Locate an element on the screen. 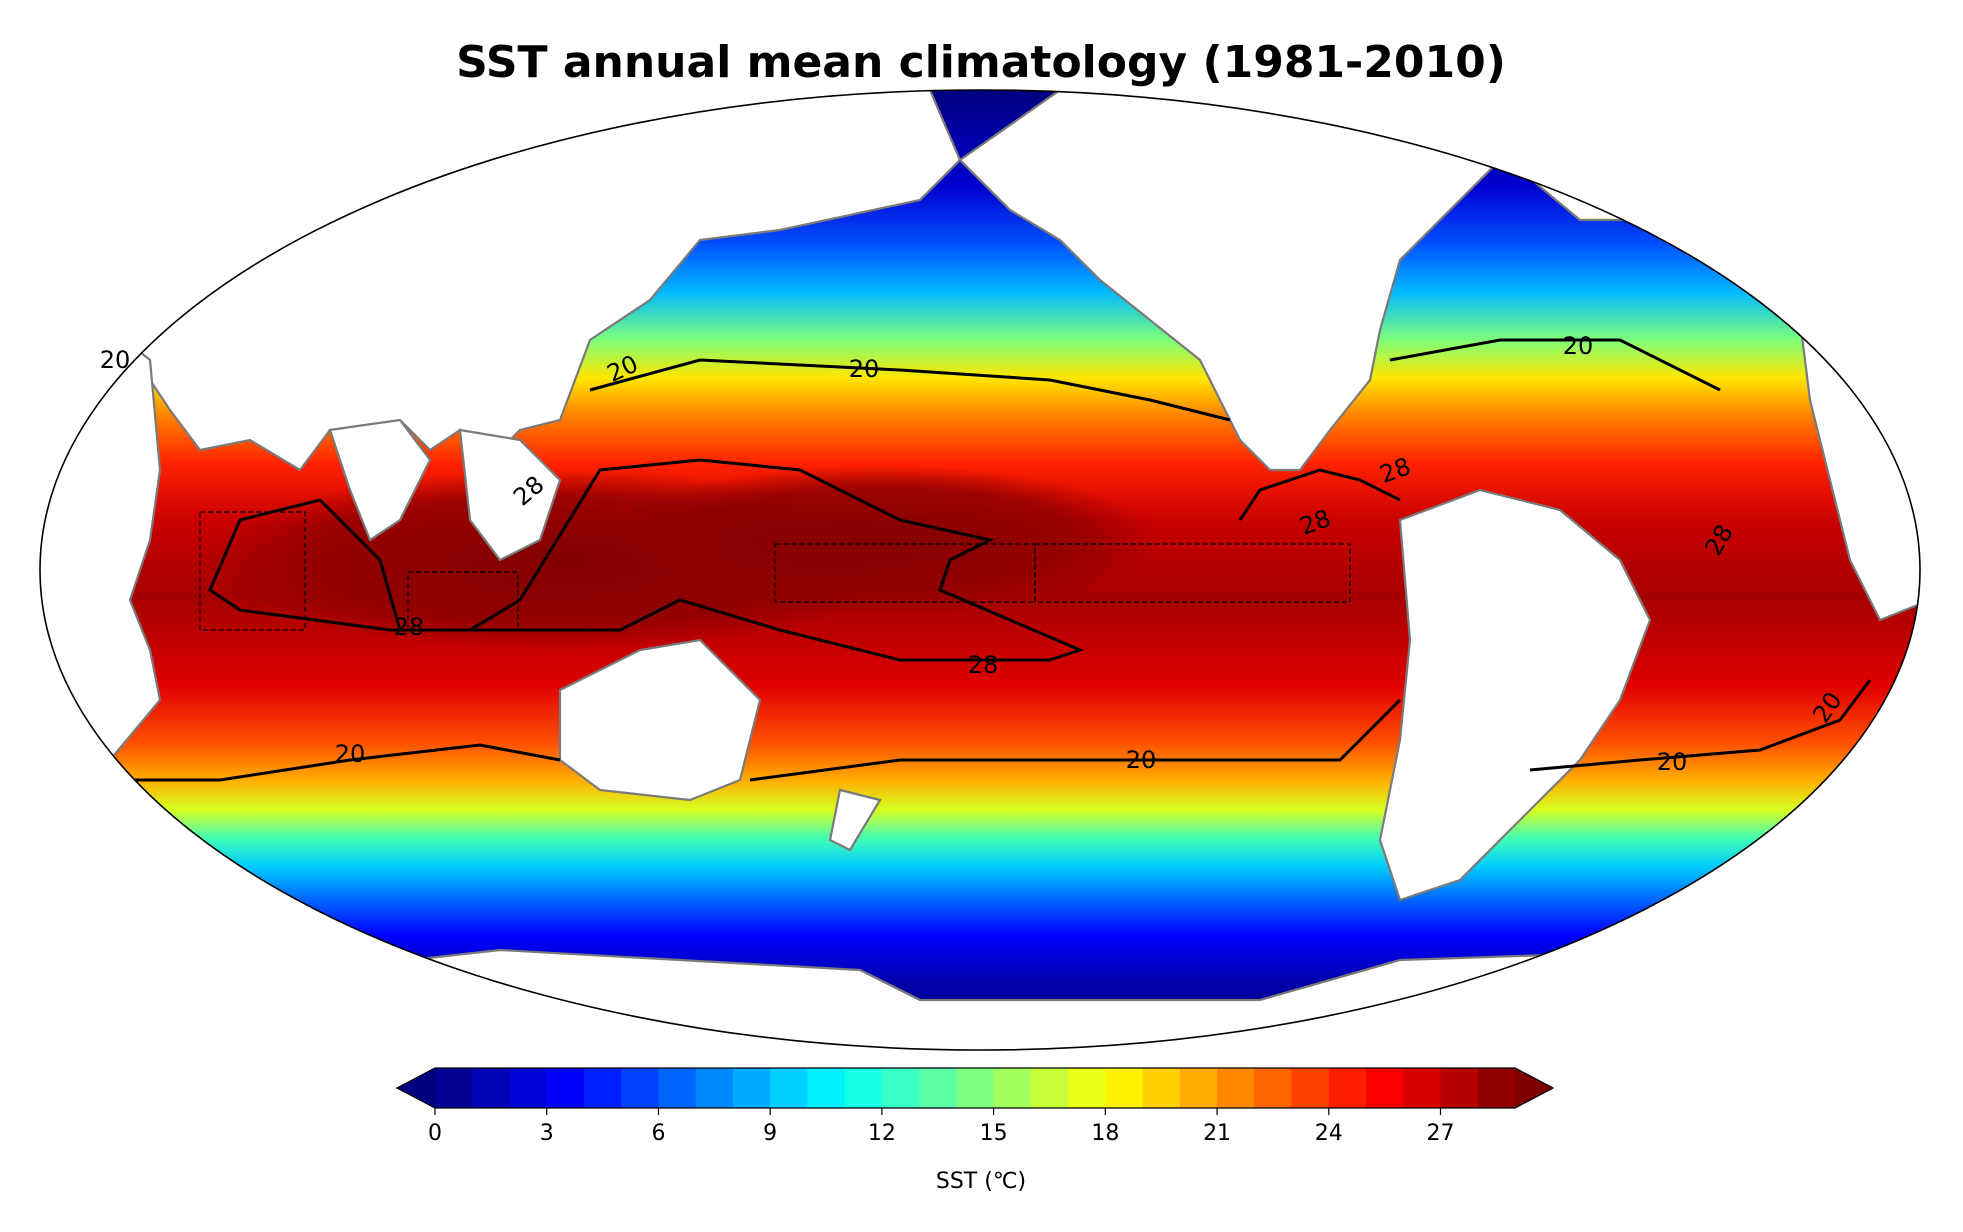 Image resolution: width=1963 pixels, height=1232 pixels. box-western-indian-ocean is located at coordinates (252, 571).